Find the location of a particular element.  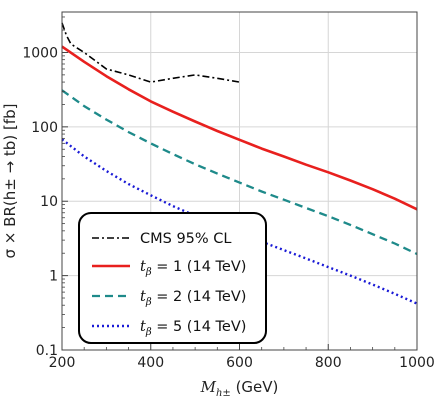

legend-item: CMS 95% CL is located at coordinates (162, 239).